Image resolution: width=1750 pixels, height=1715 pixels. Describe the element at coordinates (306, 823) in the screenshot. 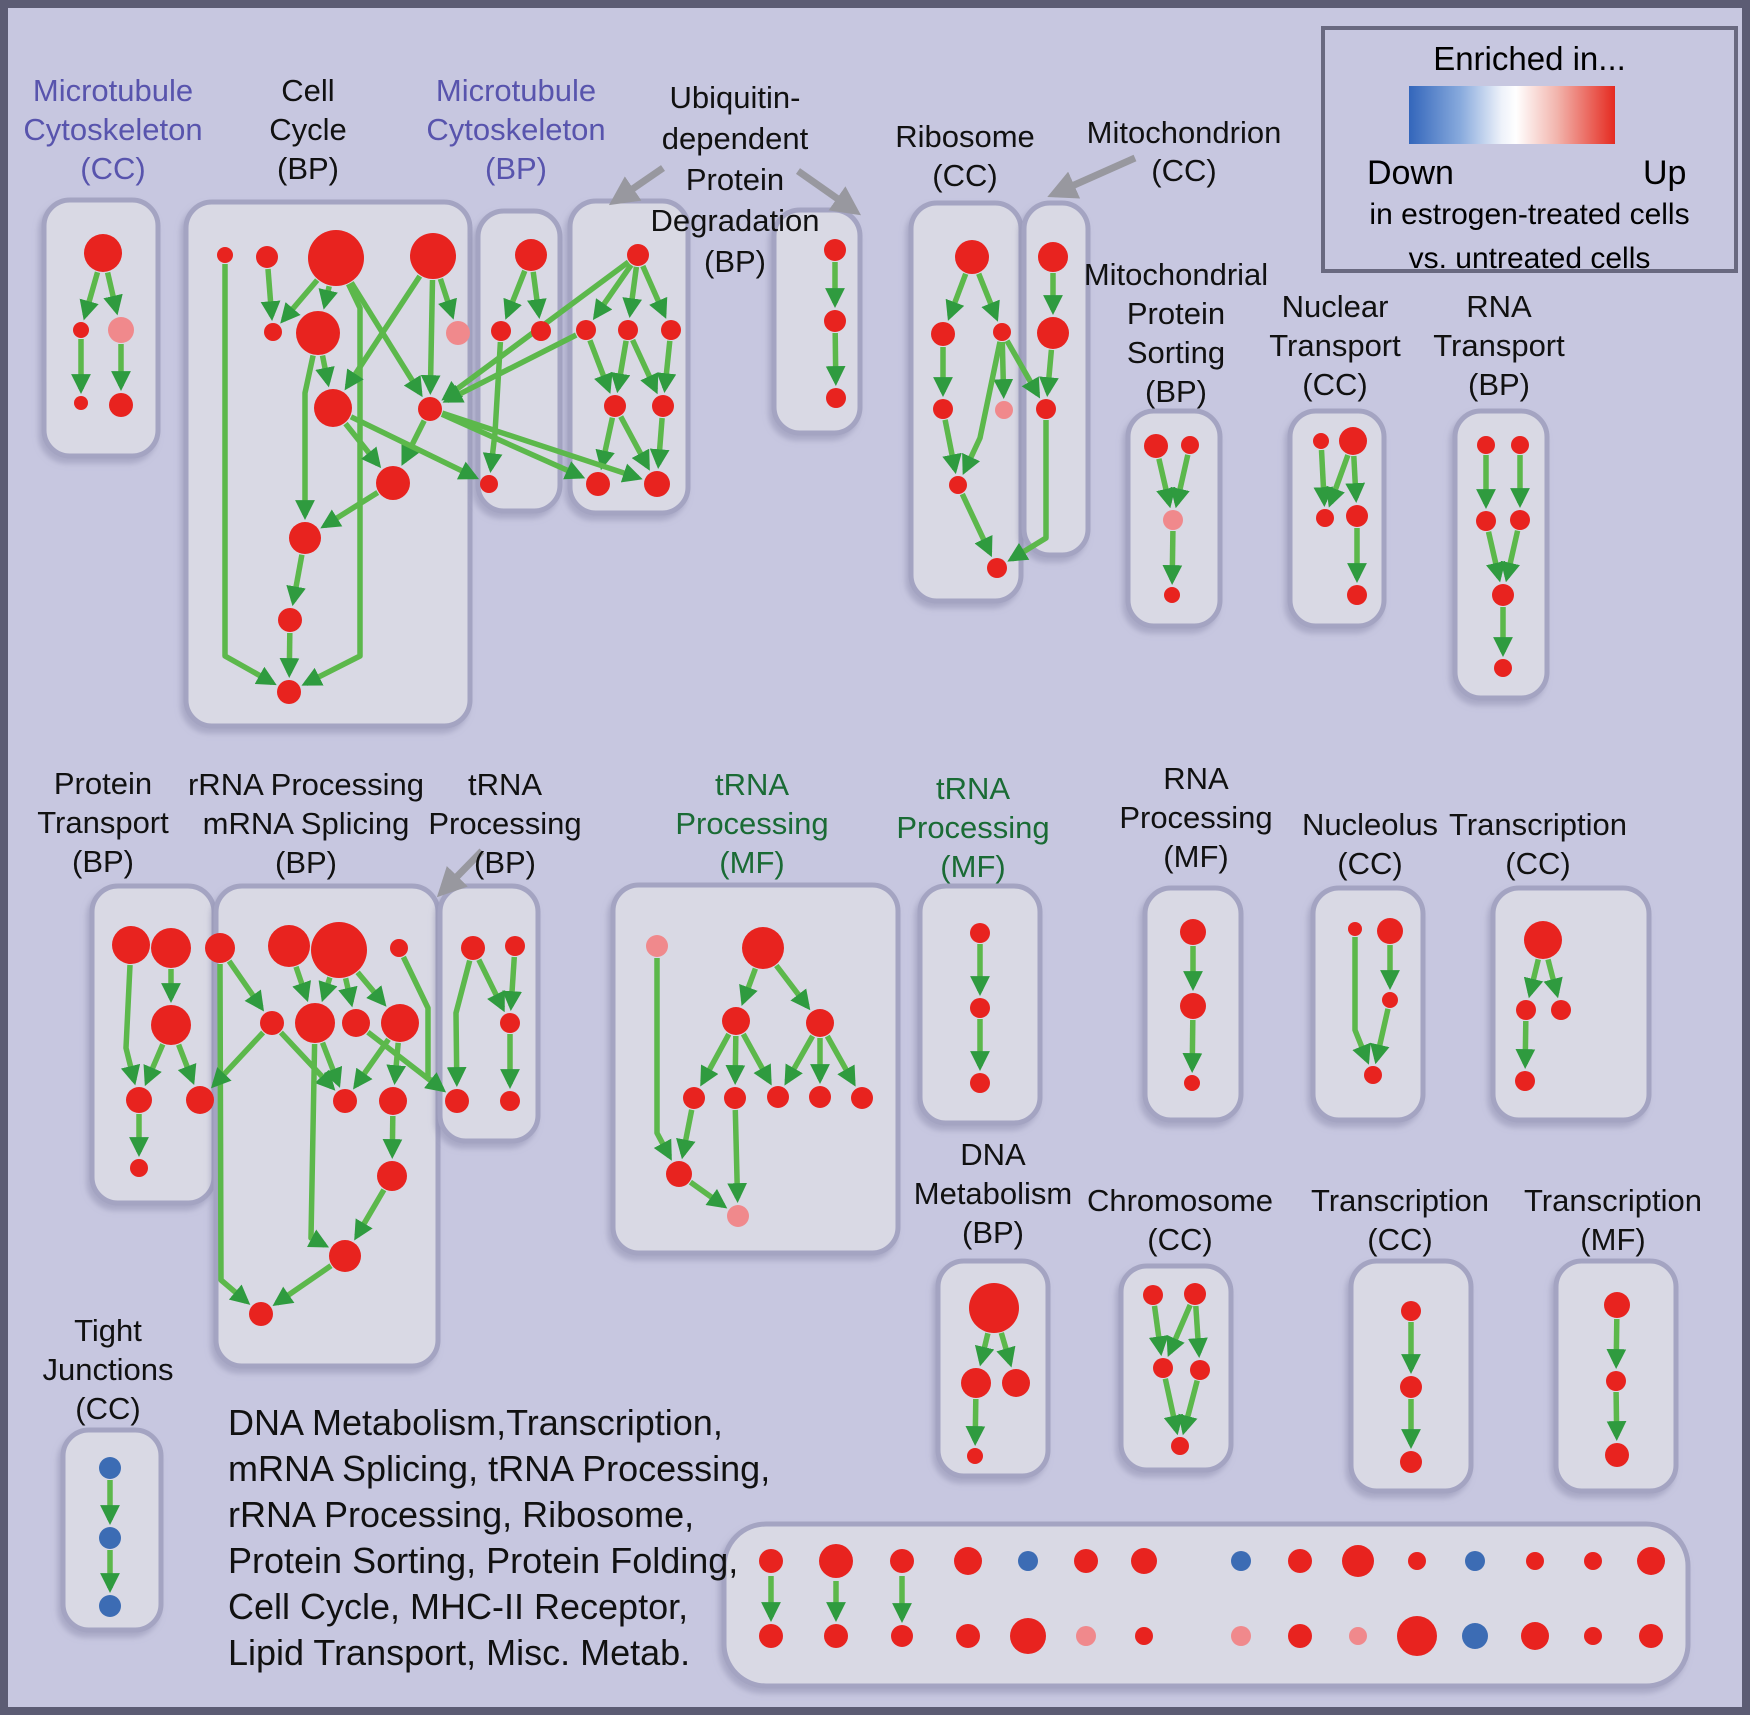

I see `cluster-label-rrna-mrna: rRNA Processing mRNA Splicing (BP)` at that location.